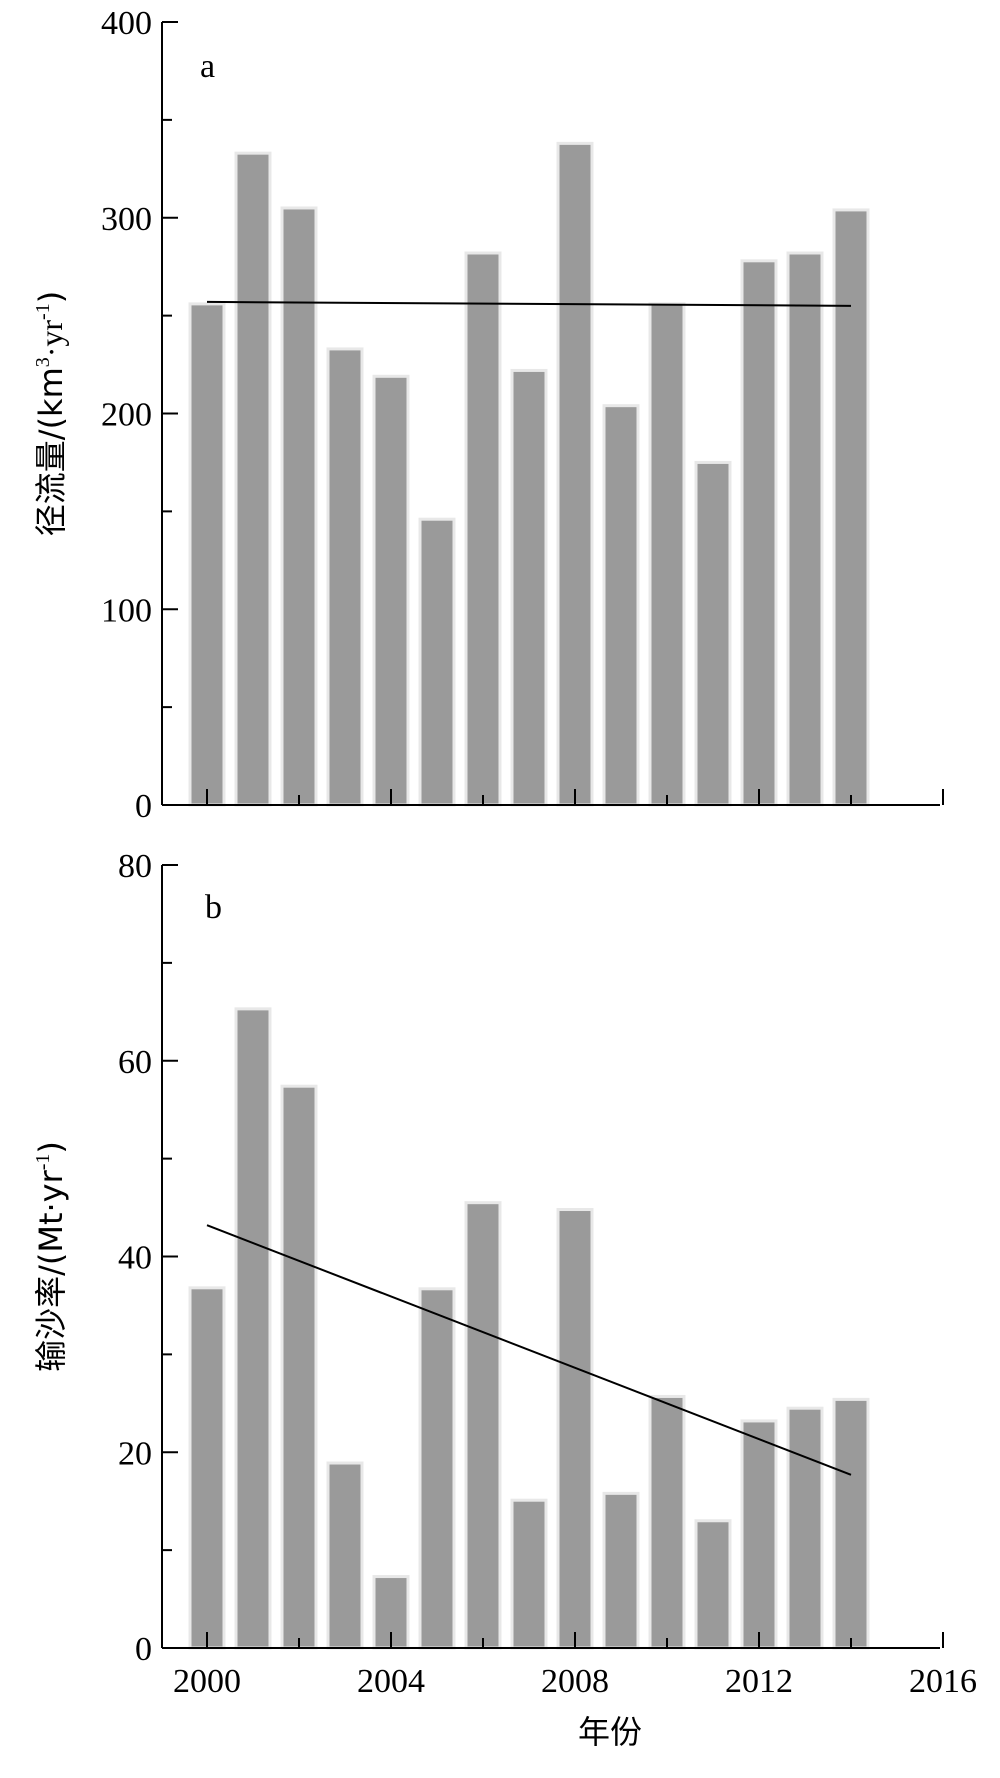 This screenshot has width=1000, height=1778. Describe the element at coordinates (437, 662) in the screenshot. I see `bar-a-2005` at that location.